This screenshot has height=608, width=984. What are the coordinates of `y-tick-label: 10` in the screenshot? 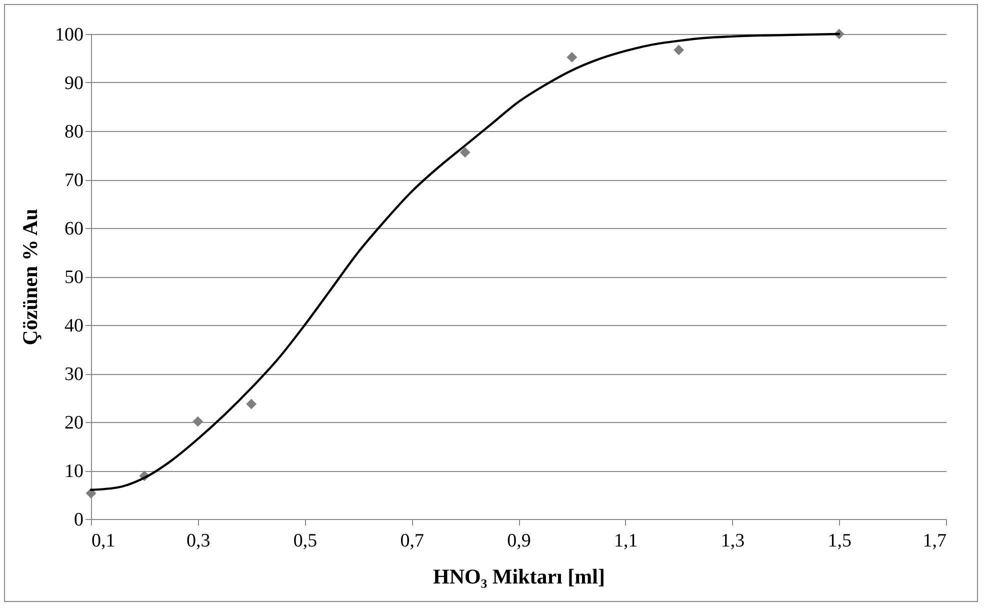 It's located at (74, 471).